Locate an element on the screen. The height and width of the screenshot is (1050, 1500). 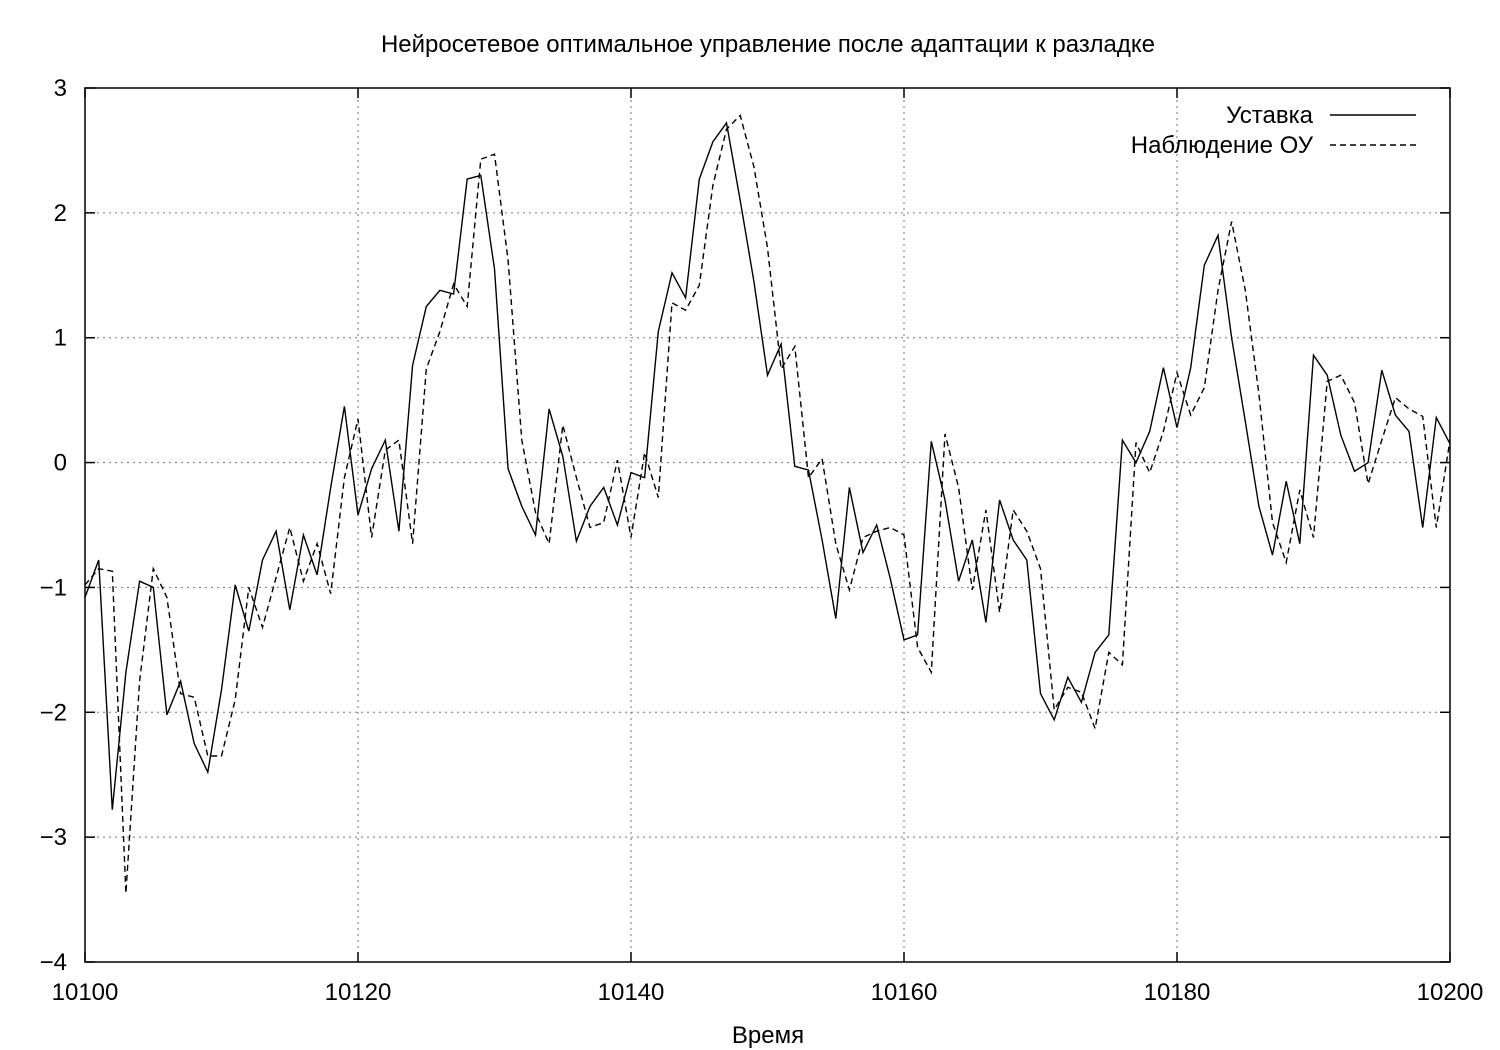
y-tick-label: 2 is located at coordinates (60, 213).